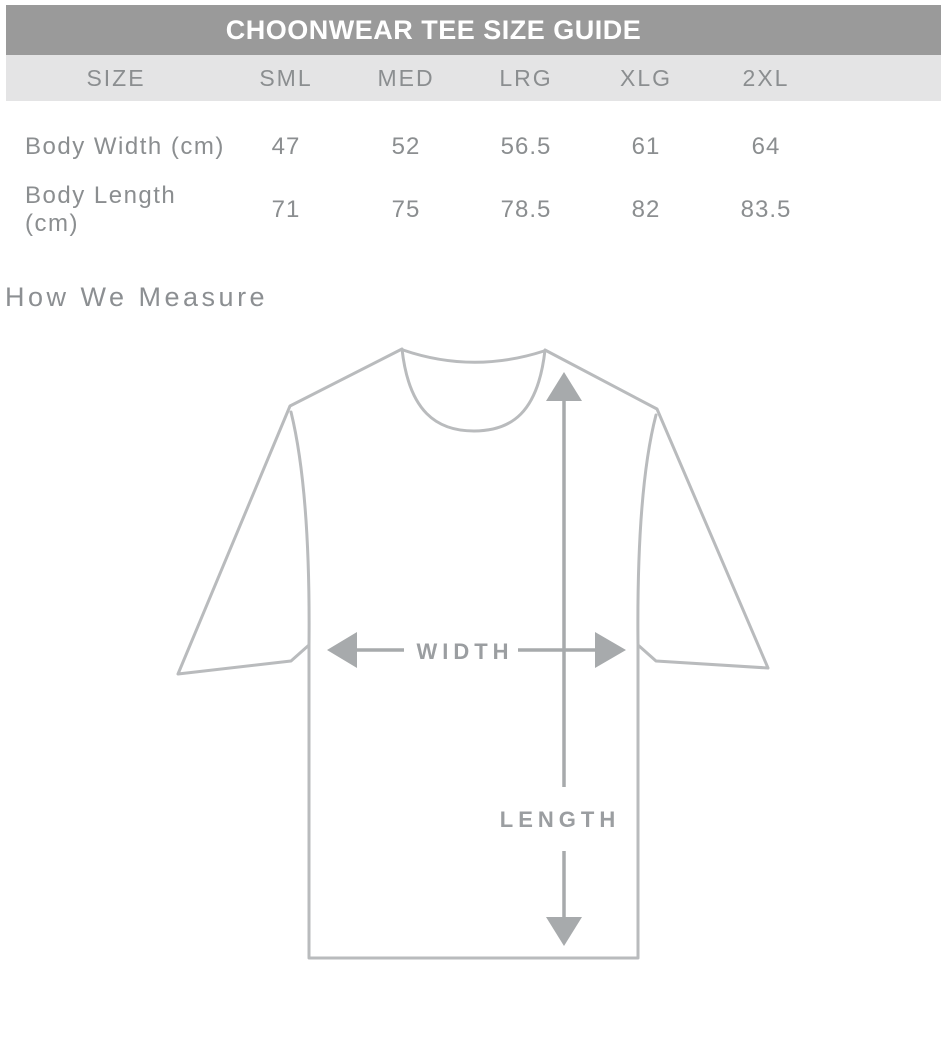 The image size is (948, 1042). I want to click on table-cell: 75, so click(406, 209).